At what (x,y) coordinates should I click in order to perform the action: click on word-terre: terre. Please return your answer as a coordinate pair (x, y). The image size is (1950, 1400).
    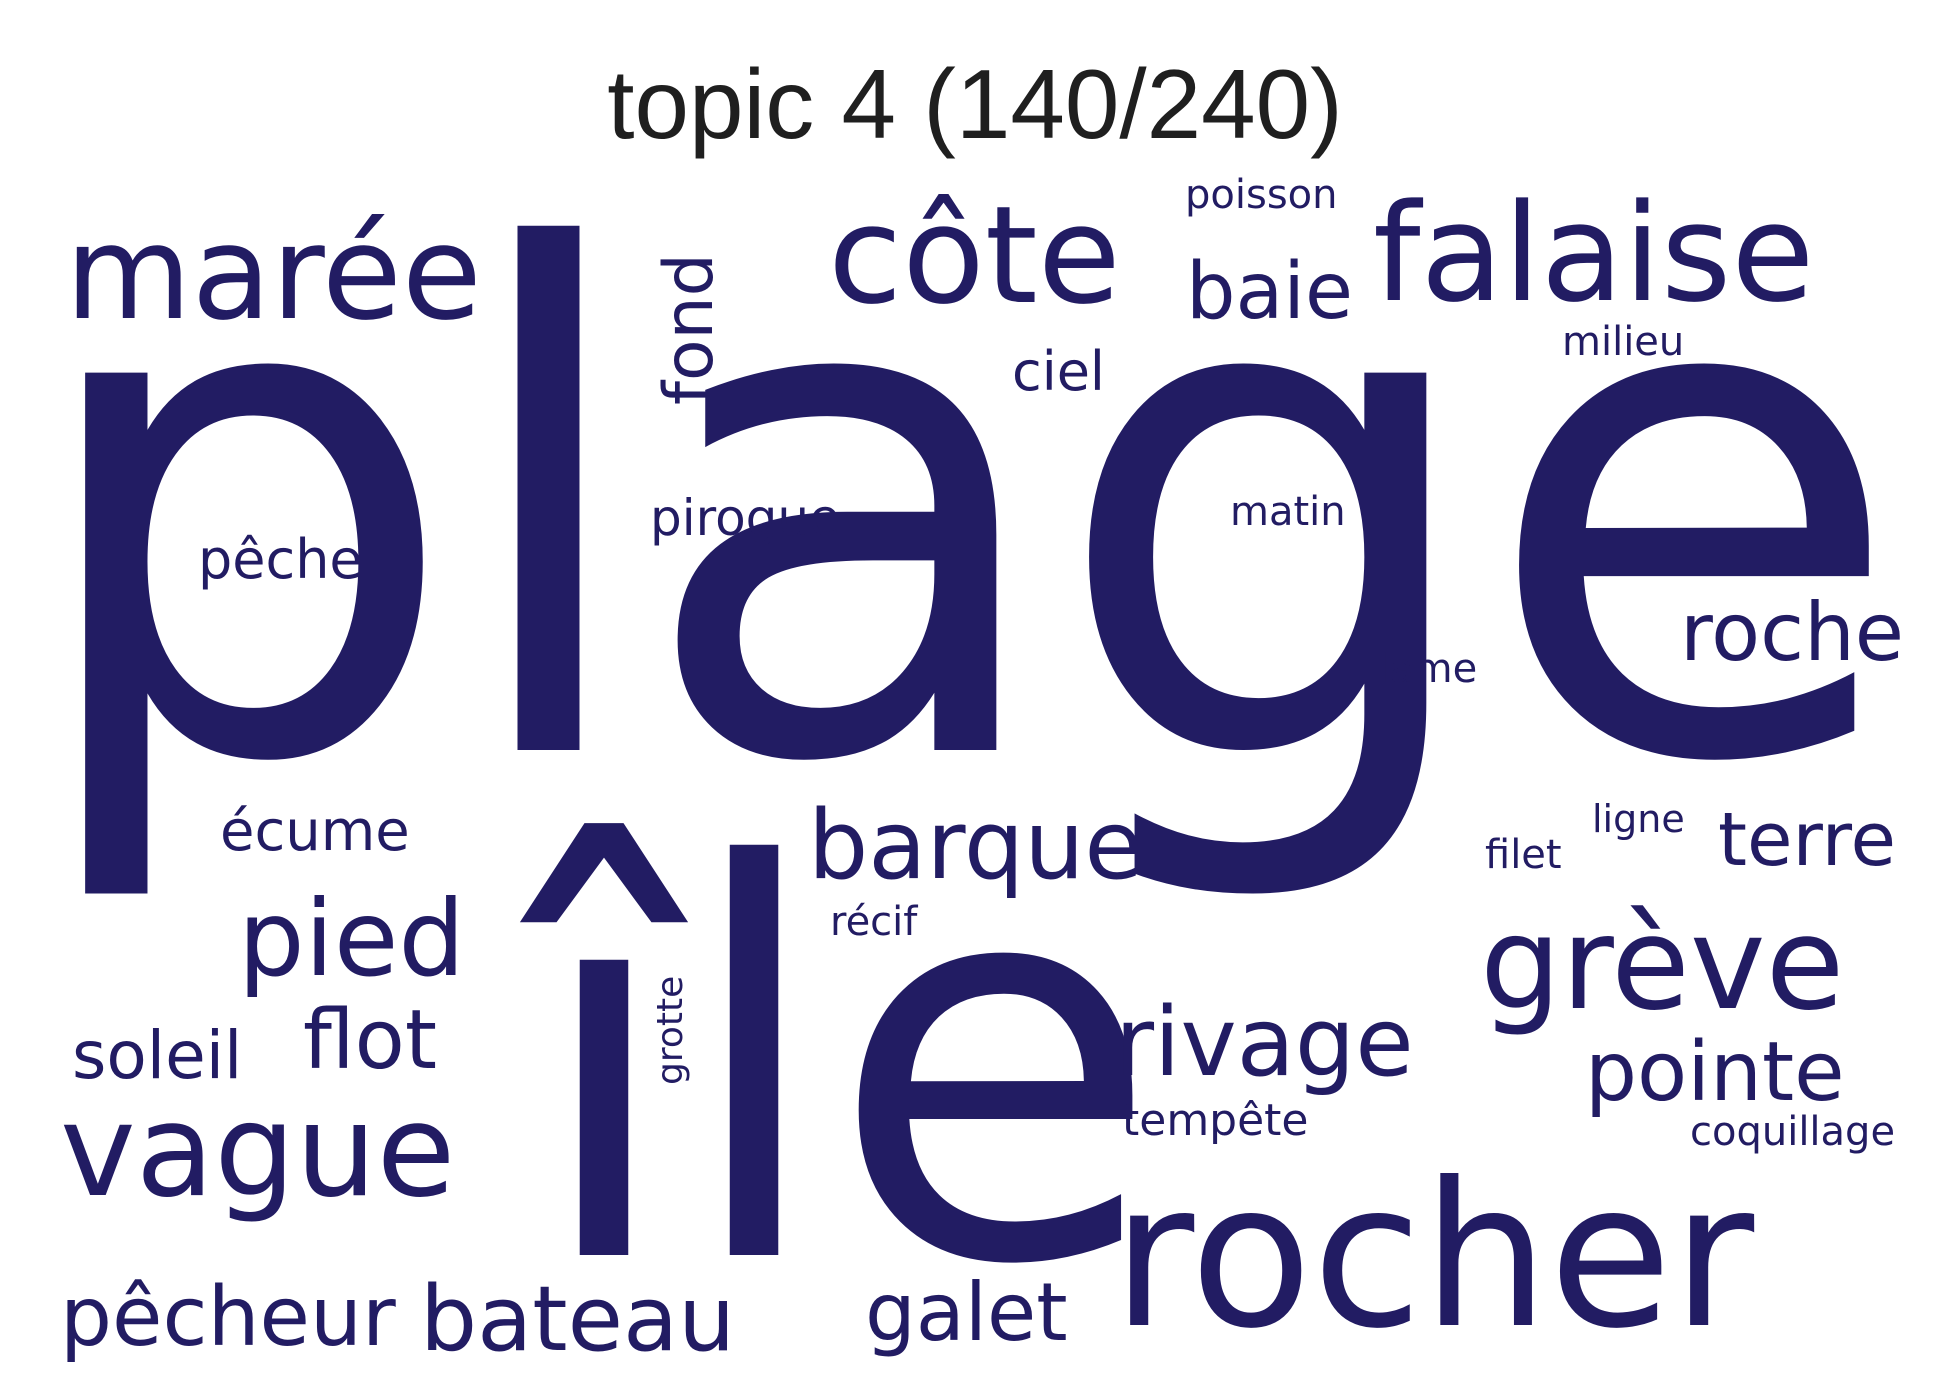
    Looking at the image, I should click on (1807, 840).